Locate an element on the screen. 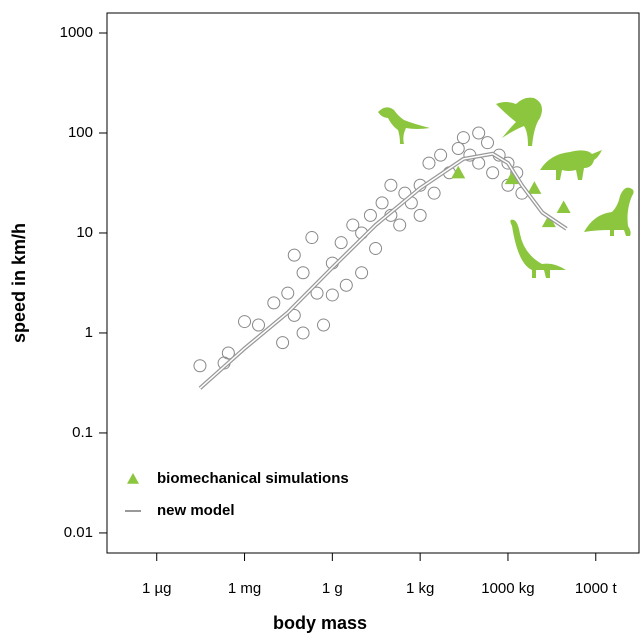 Image resolution: width=640 pixels, height=634 pixels. y-tick-label: 0.01 is located at coordinates (78, 532).